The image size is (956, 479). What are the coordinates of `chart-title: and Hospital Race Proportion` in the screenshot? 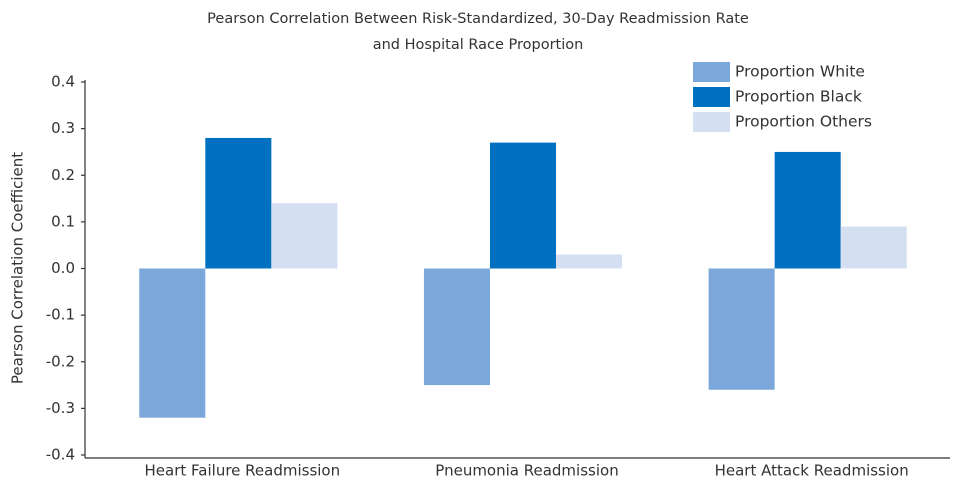 It's located at (478, 45).